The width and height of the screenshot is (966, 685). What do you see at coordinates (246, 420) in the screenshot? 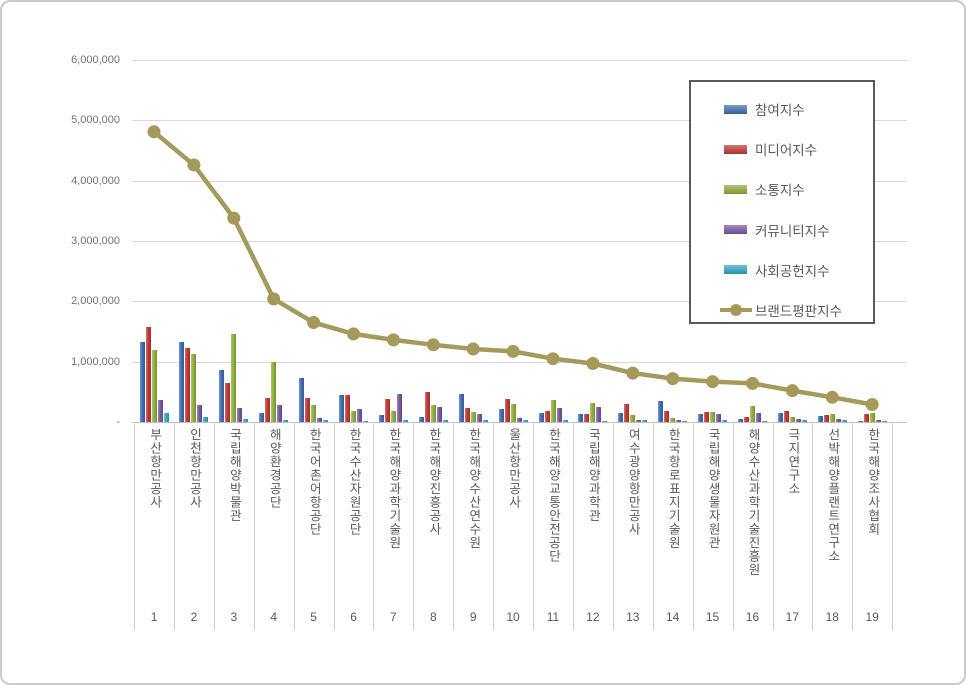
I see `bar-사회공헌지수-3` at bounding box center [246, 420].